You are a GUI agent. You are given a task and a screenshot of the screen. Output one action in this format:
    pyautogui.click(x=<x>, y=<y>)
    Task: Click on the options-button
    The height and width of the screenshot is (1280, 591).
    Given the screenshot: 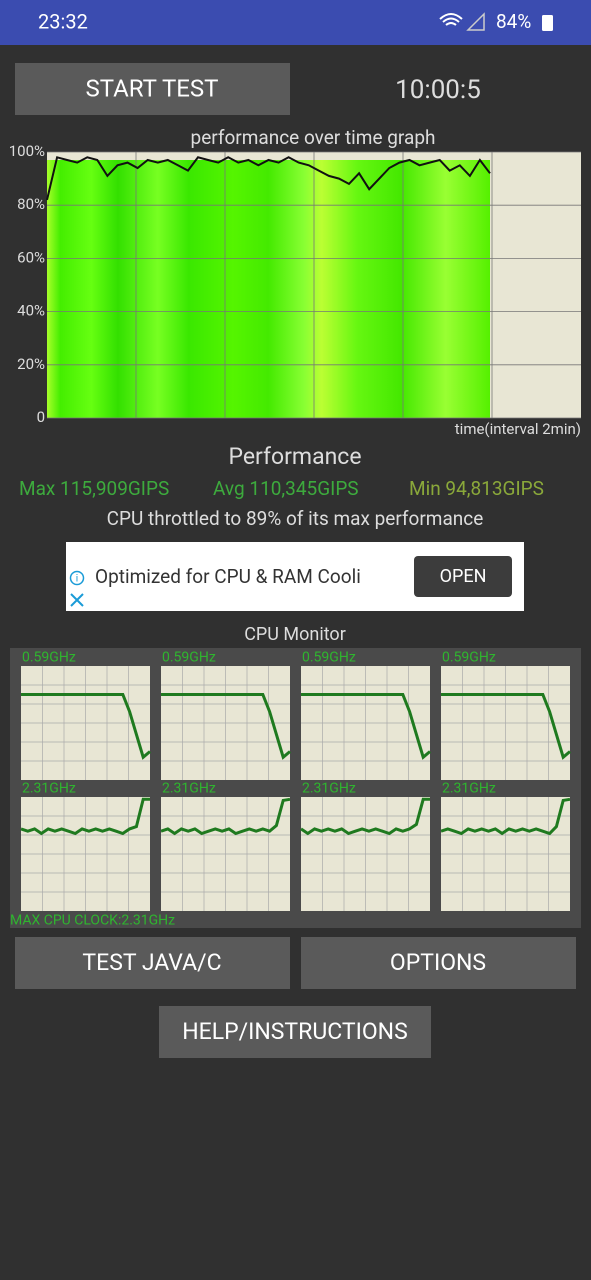 What is the action you would take?
    pyautogui.click(x=438, y=963)
    